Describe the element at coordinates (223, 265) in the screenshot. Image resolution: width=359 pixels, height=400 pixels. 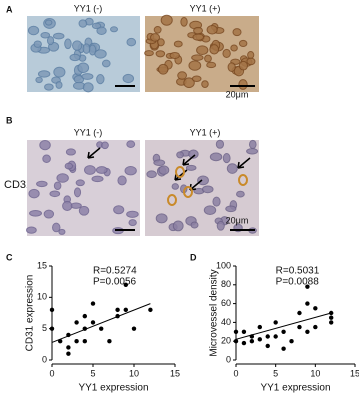
I see `y-tick-label: 100` at that location.